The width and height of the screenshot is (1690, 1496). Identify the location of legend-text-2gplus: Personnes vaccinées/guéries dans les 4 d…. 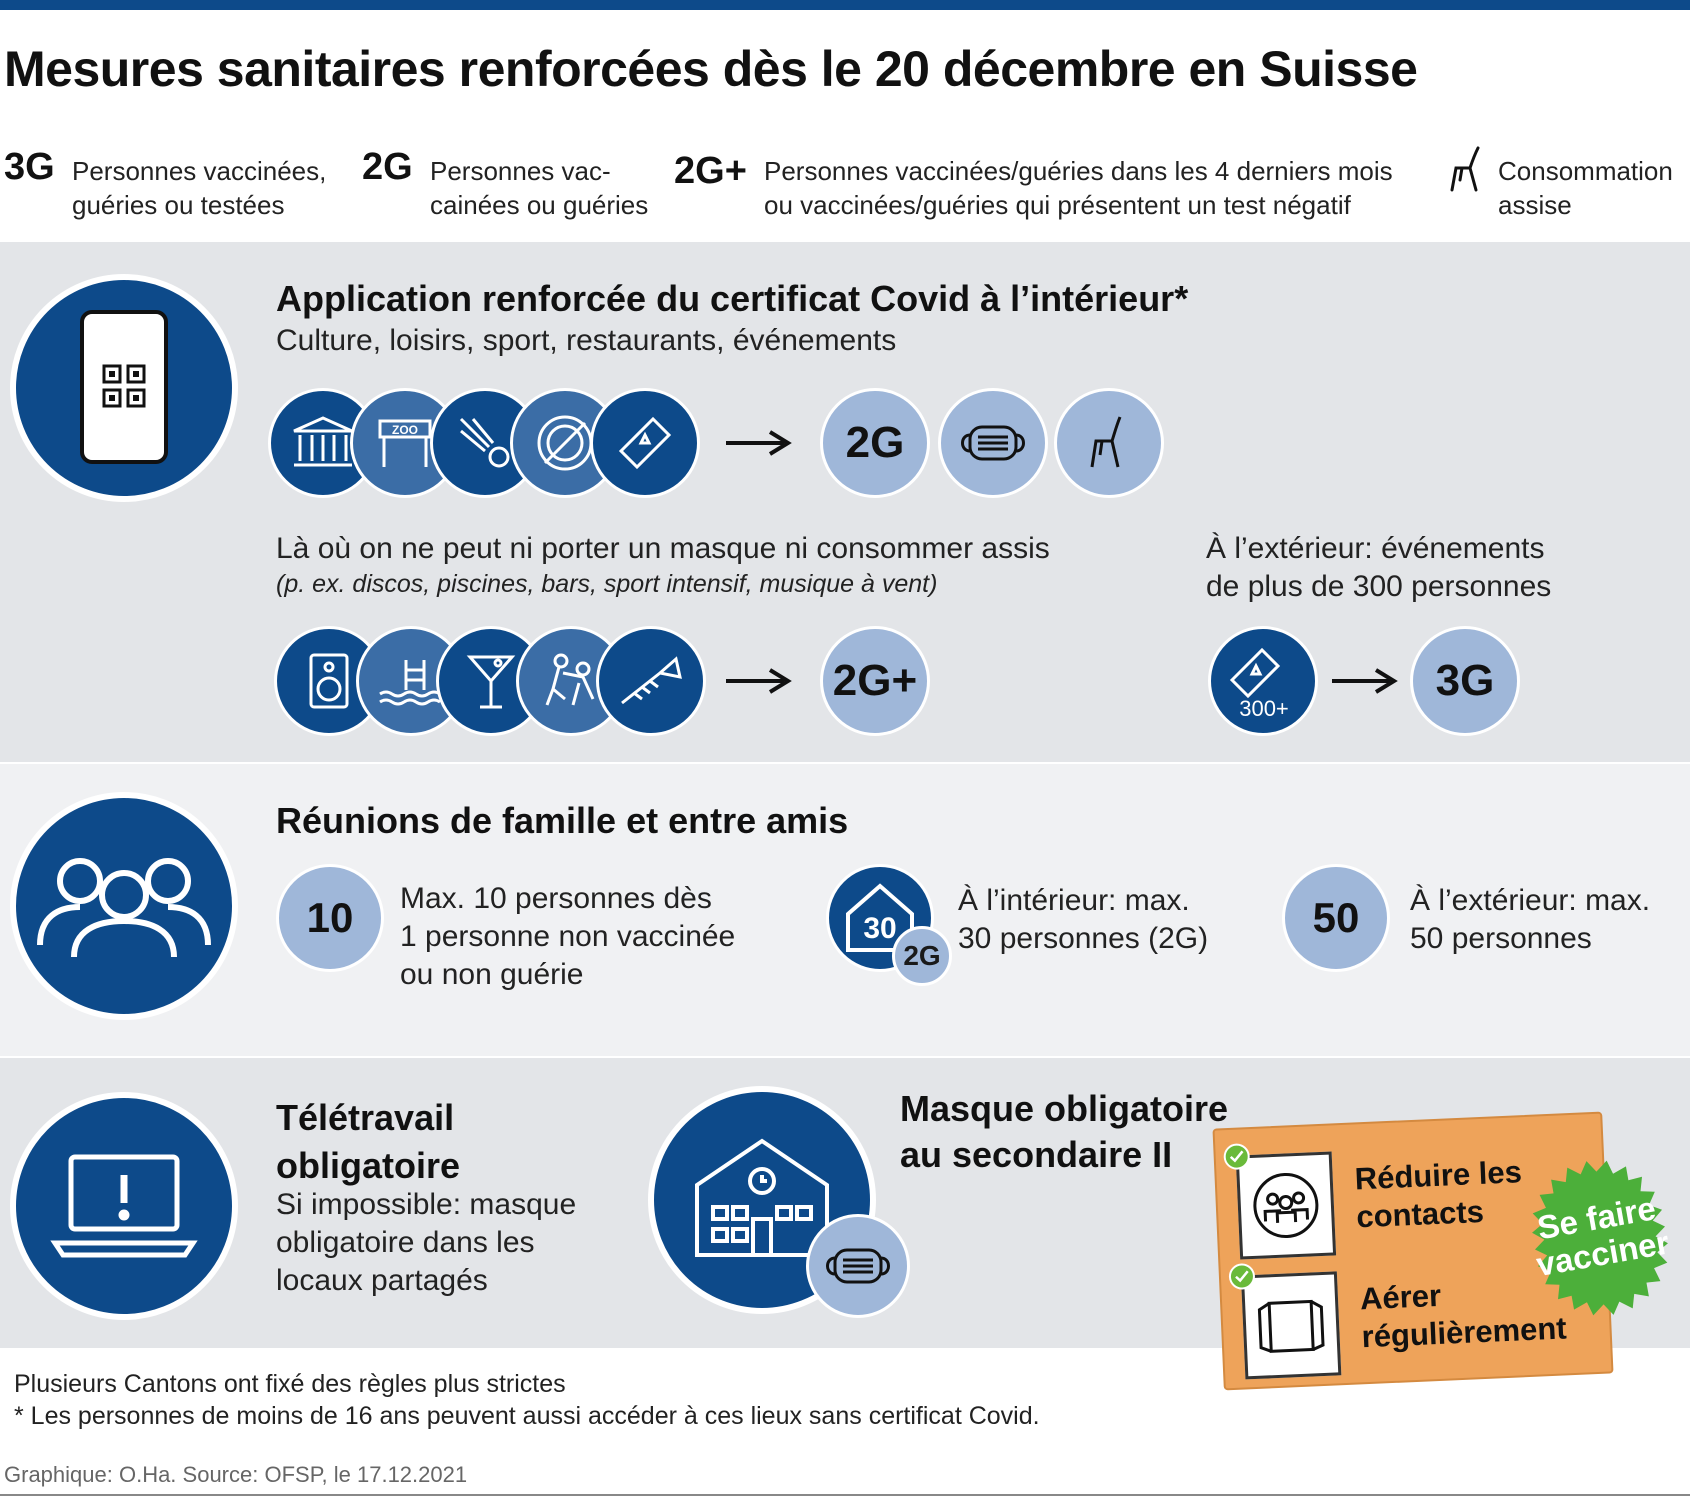
(1078, 188).